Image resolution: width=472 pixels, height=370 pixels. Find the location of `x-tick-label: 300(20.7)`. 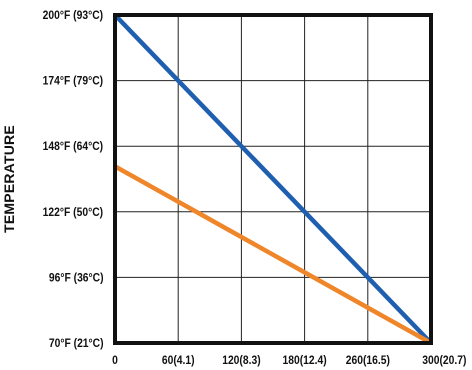

x-tick-label: 300(20.7) is located at coordinates (444, 360).